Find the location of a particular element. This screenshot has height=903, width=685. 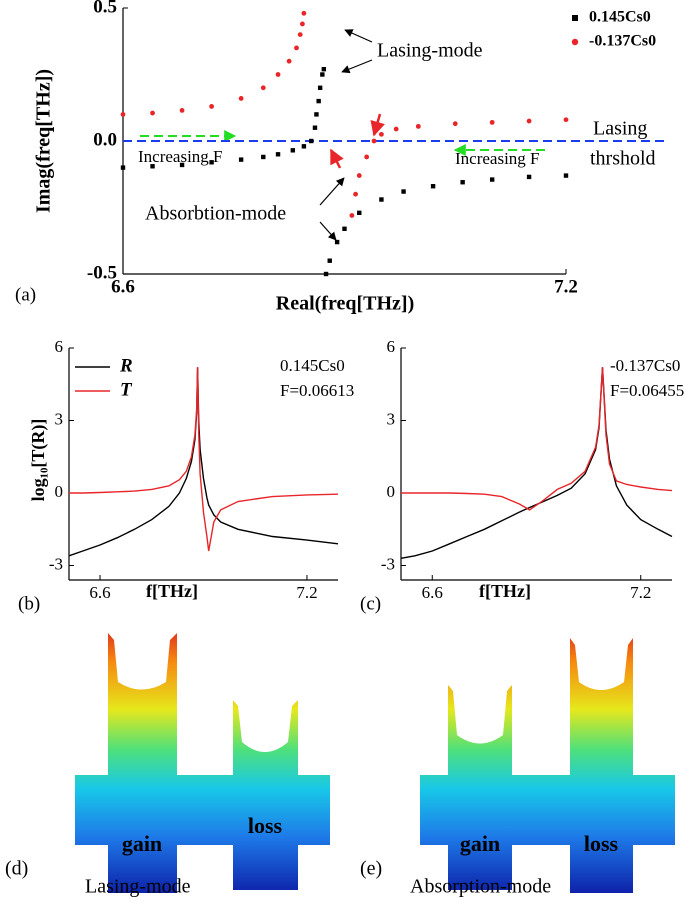

annotation-arrows is located at coordinates (346, 135).